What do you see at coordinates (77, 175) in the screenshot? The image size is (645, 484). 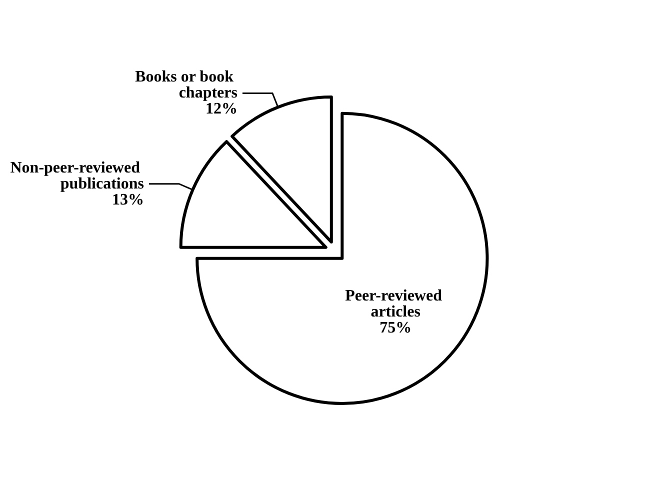 I see `slice-label: Non-peer-reviewed publications` at bounding box center [77, 175].